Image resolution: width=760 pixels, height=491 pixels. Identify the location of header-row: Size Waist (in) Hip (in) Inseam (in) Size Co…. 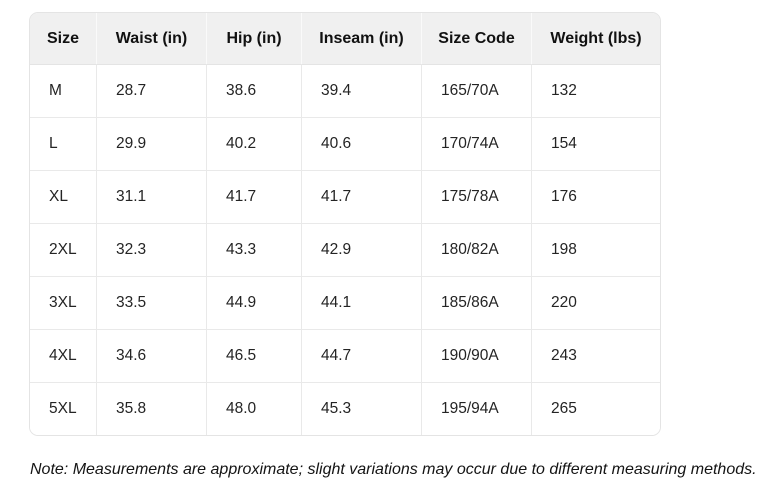
(345, 38).